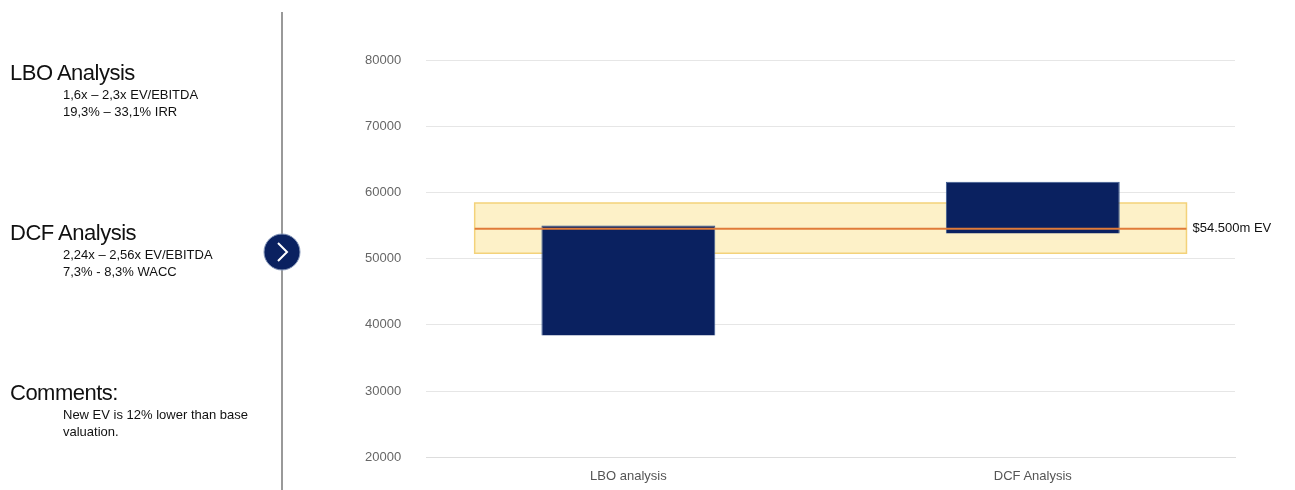 The height and width of the screenshot is (490, 1295). I want to click on y-tick-label: 80000, so click(383, 59).